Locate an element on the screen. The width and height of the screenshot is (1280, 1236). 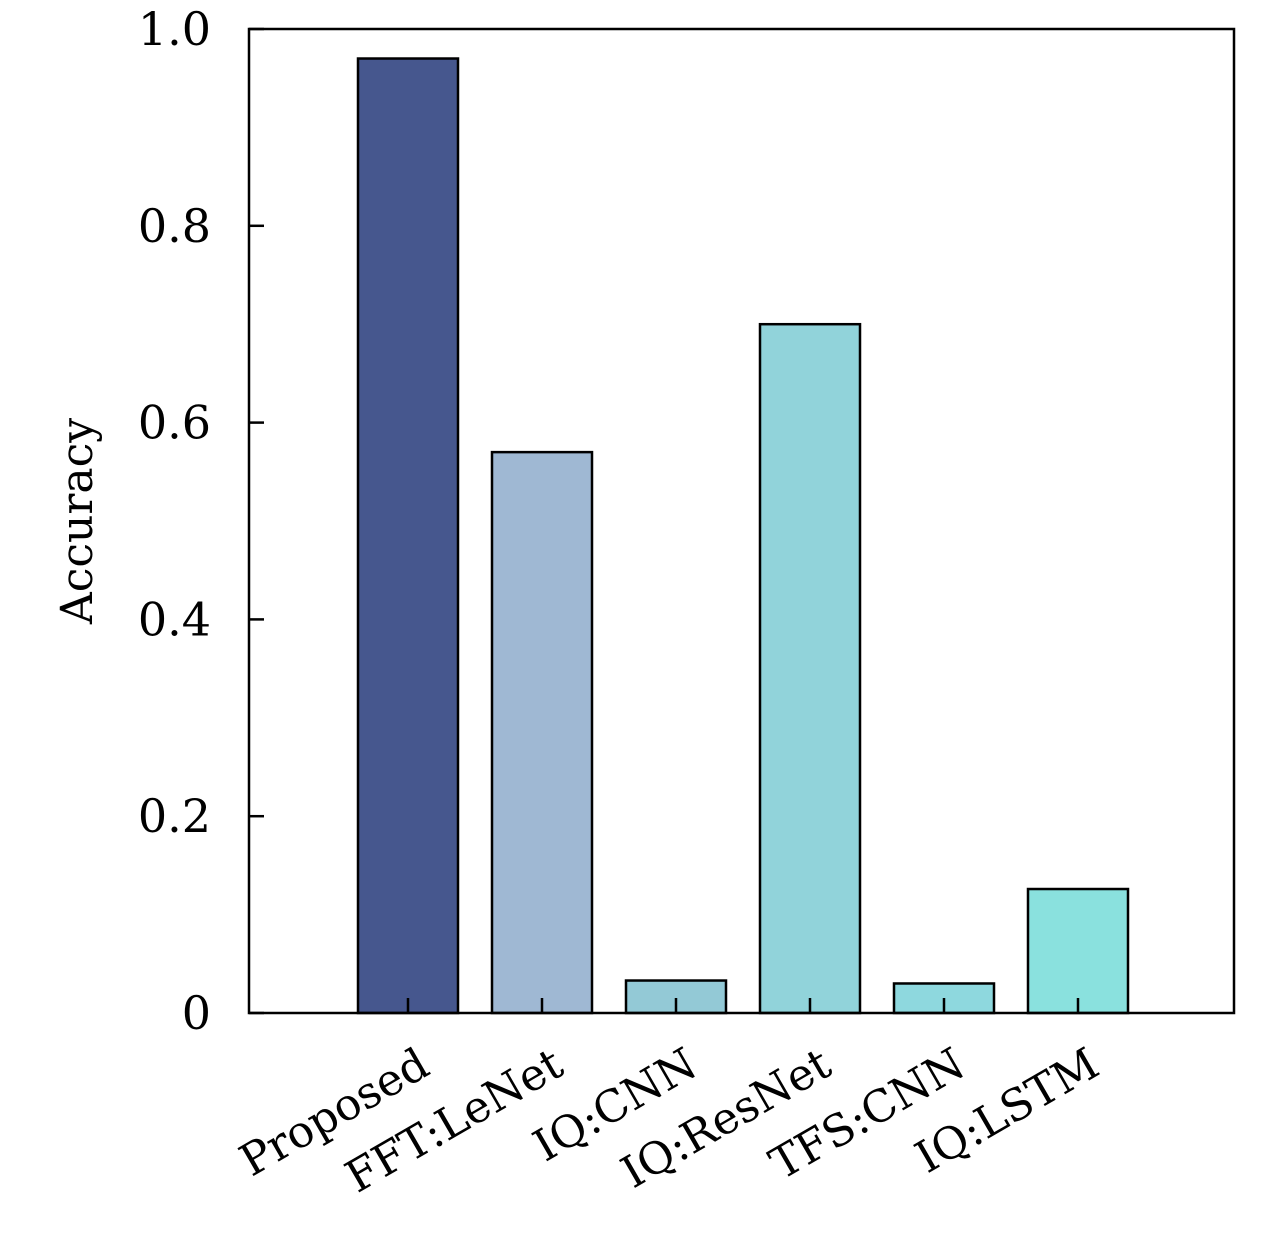
y-tick-label: 0.2 is located at coordinates (174, 816).